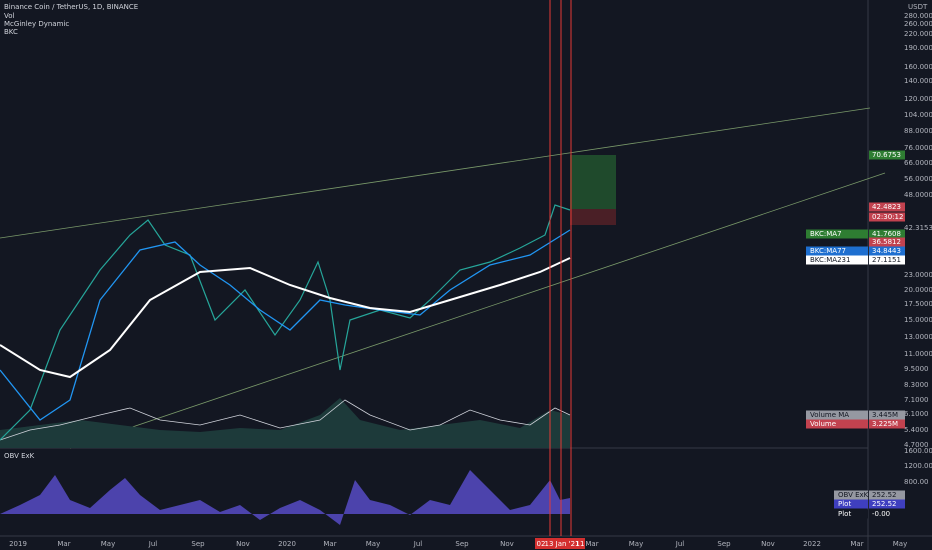 Image resolution: width=932 pixels, height=550 pixels. I want to click on cursor-date: 11, so click(580, 544).